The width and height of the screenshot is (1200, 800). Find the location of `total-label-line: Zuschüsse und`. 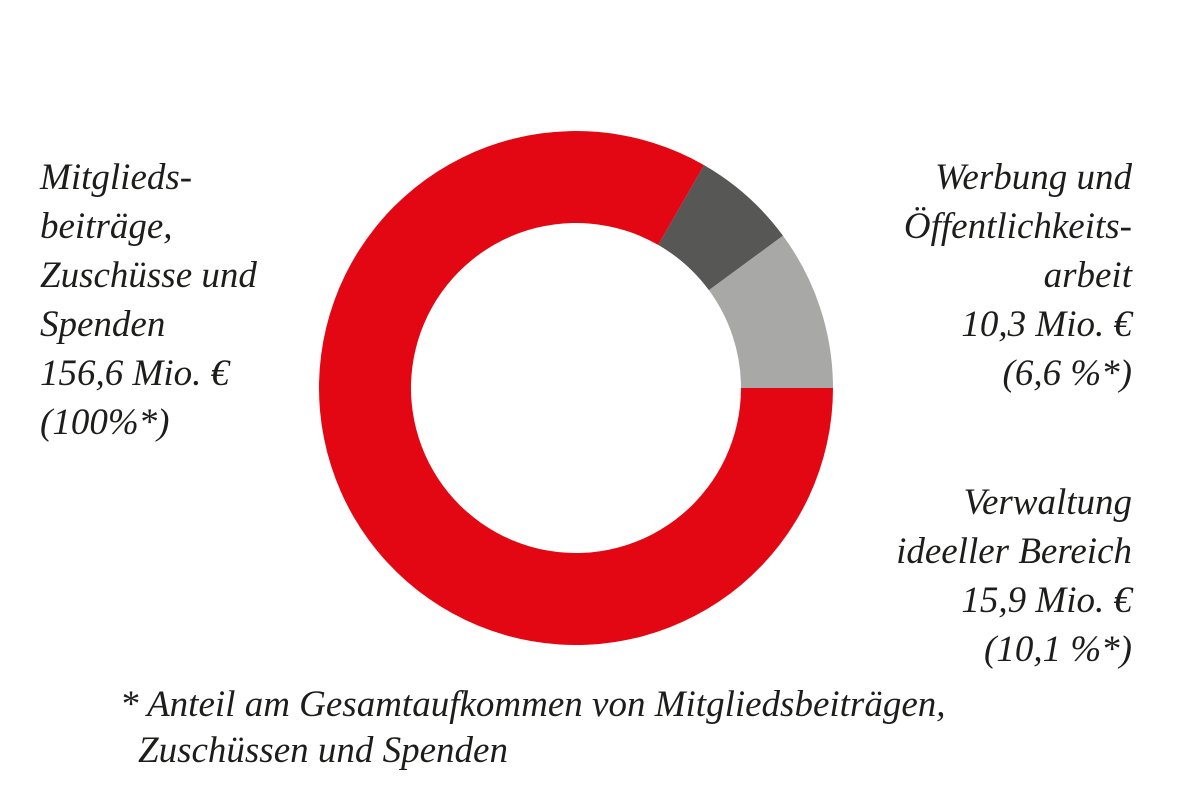

total-label-line: Zuschüsse und is located at coordinates (148, 275).